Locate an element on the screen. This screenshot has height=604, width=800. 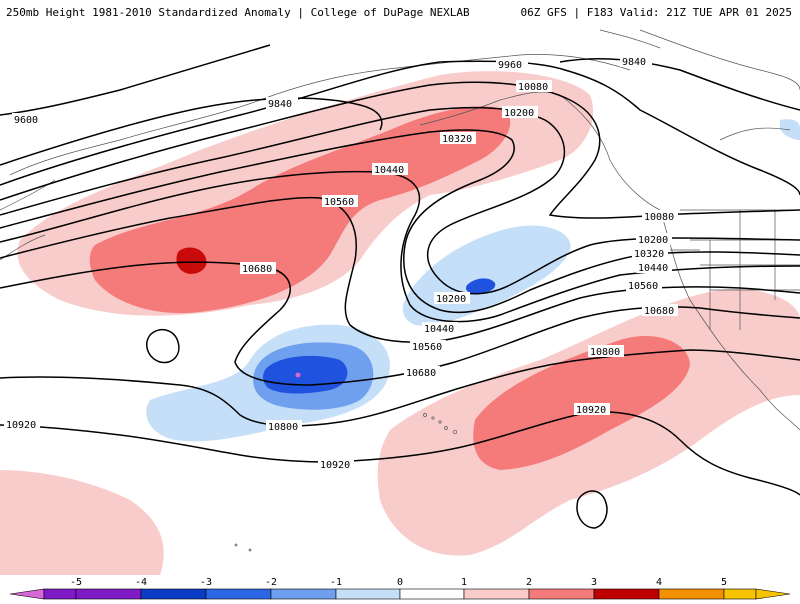
colorbar-tick: -4 is located at coordinates (141, 582).